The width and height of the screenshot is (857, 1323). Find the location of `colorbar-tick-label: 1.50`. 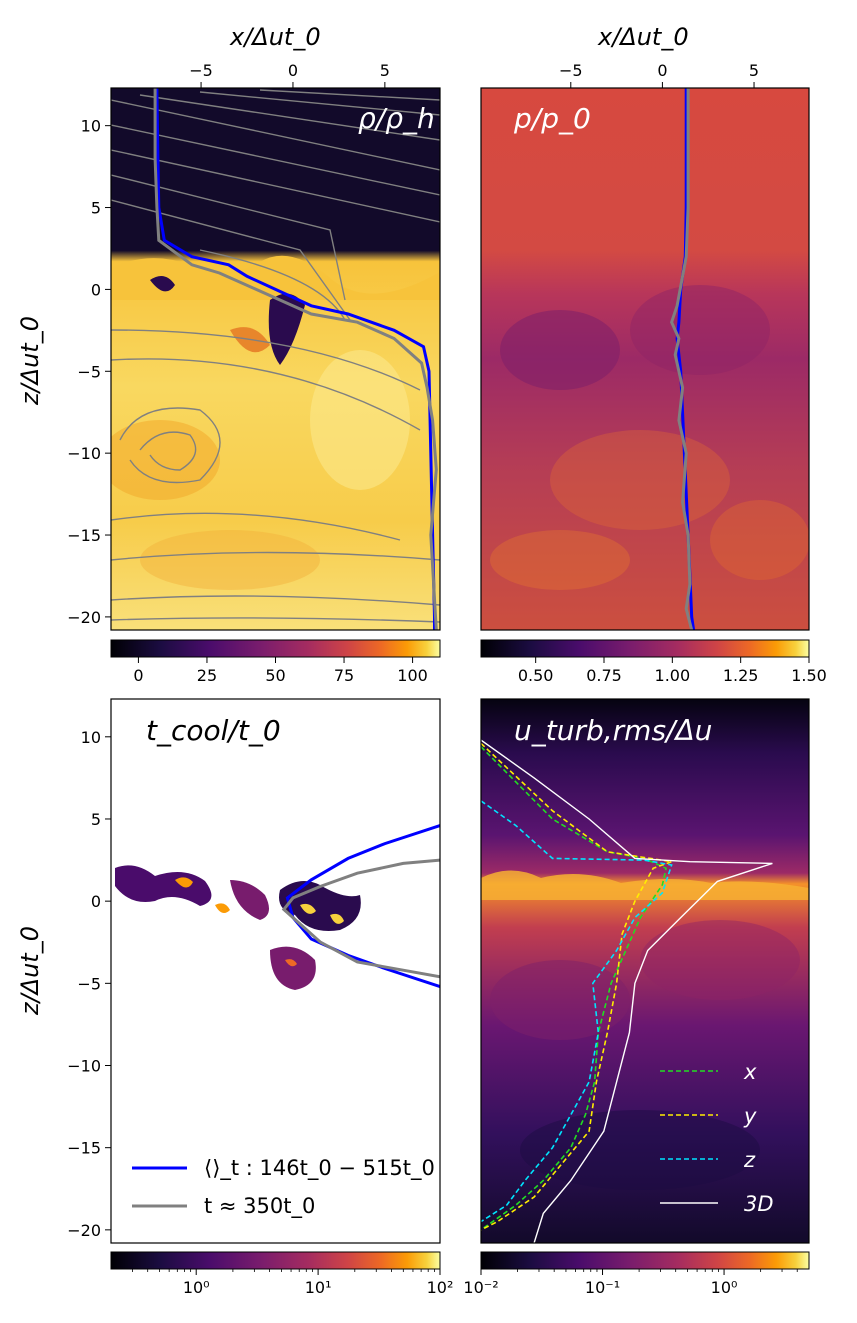

colorbar-tick-label: 1.50 is located at coordinates (809, 675).